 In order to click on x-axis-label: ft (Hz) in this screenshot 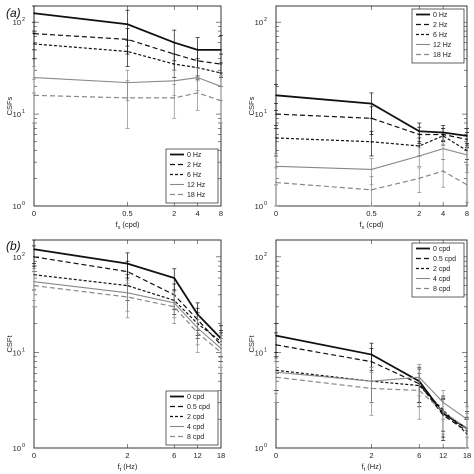, I will do `click(372, 467)`.